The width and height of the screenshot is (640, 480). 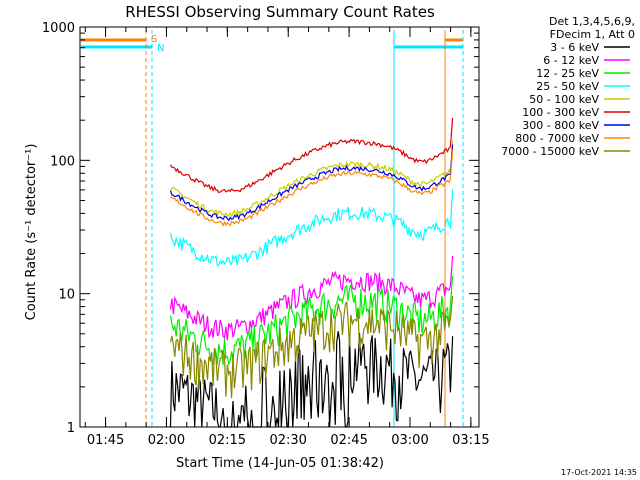 What do you see at coordinates (557, 138) in the screenshot?
I see `legend-label-8: 800 - 7000 keV` at bounding box center [557, 138].